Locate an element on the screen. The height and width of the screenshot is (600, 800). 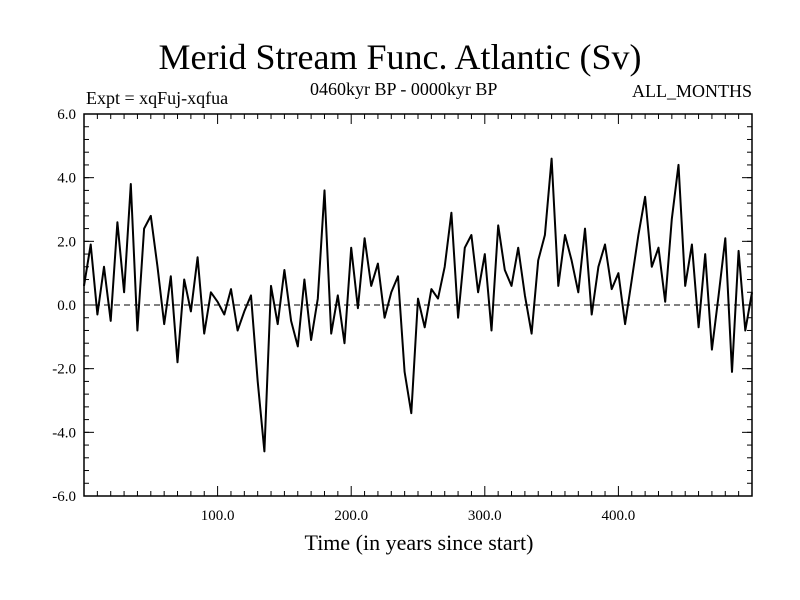
time-range-label: 0460kyr BP - 0000kyr BP is located at coordinates (404, 89).